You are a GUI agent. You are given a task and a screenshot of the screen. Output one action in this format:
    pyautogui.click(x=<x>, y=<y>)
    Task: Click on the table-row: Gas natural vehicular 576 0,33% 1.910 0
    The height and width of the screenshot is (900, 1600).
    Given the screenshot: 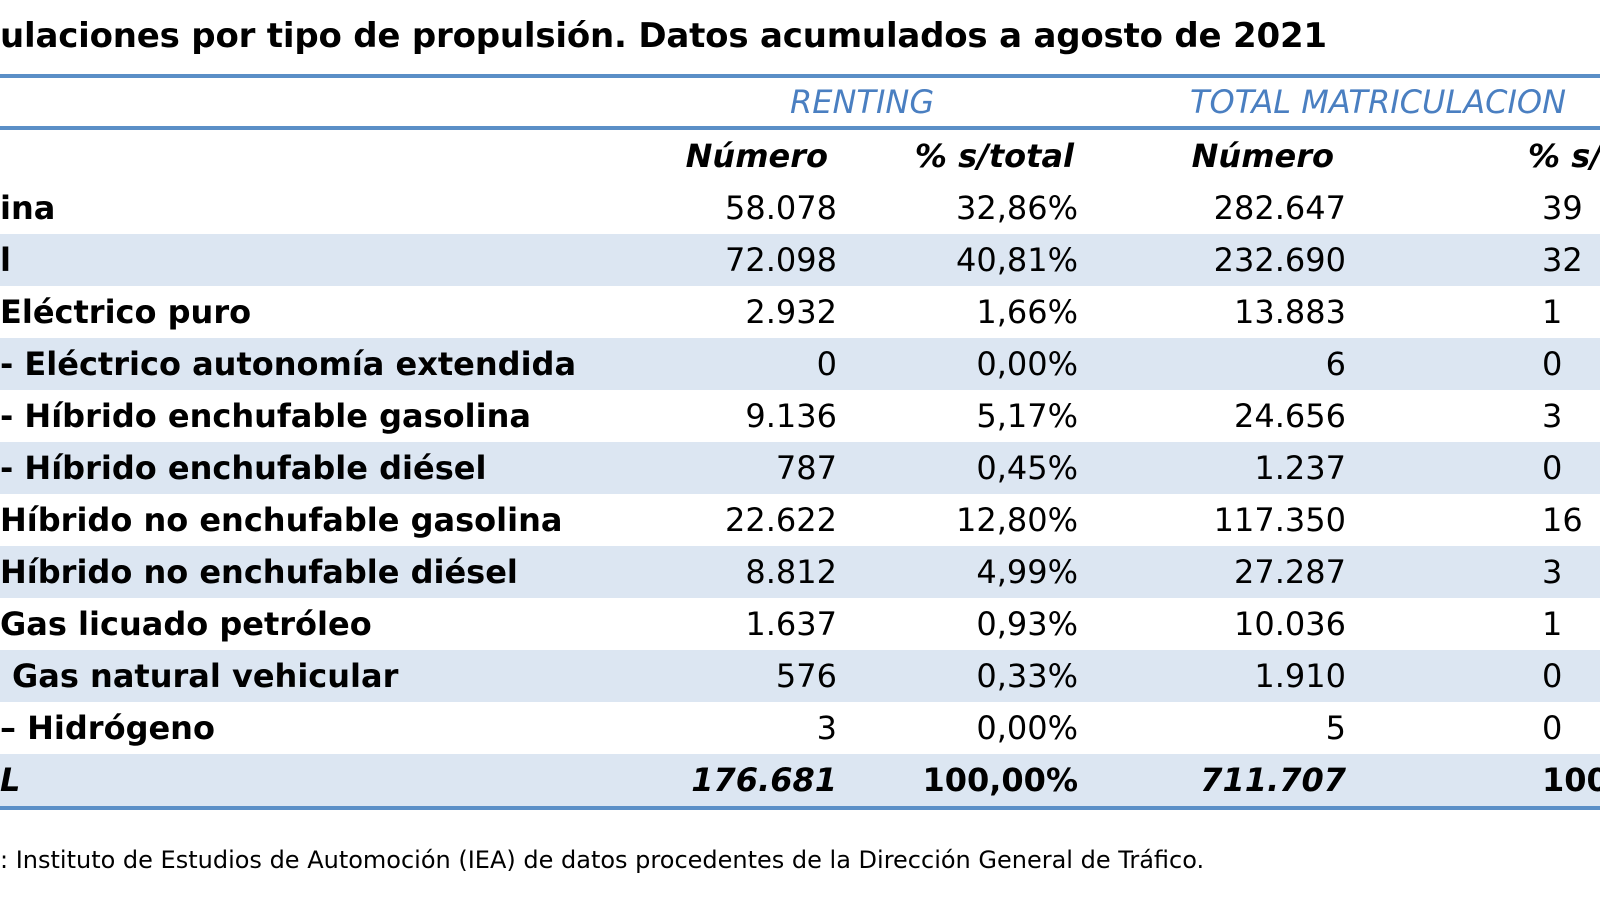 What is the action you would take?
    pyautogui.click(x=800, y=676)
    